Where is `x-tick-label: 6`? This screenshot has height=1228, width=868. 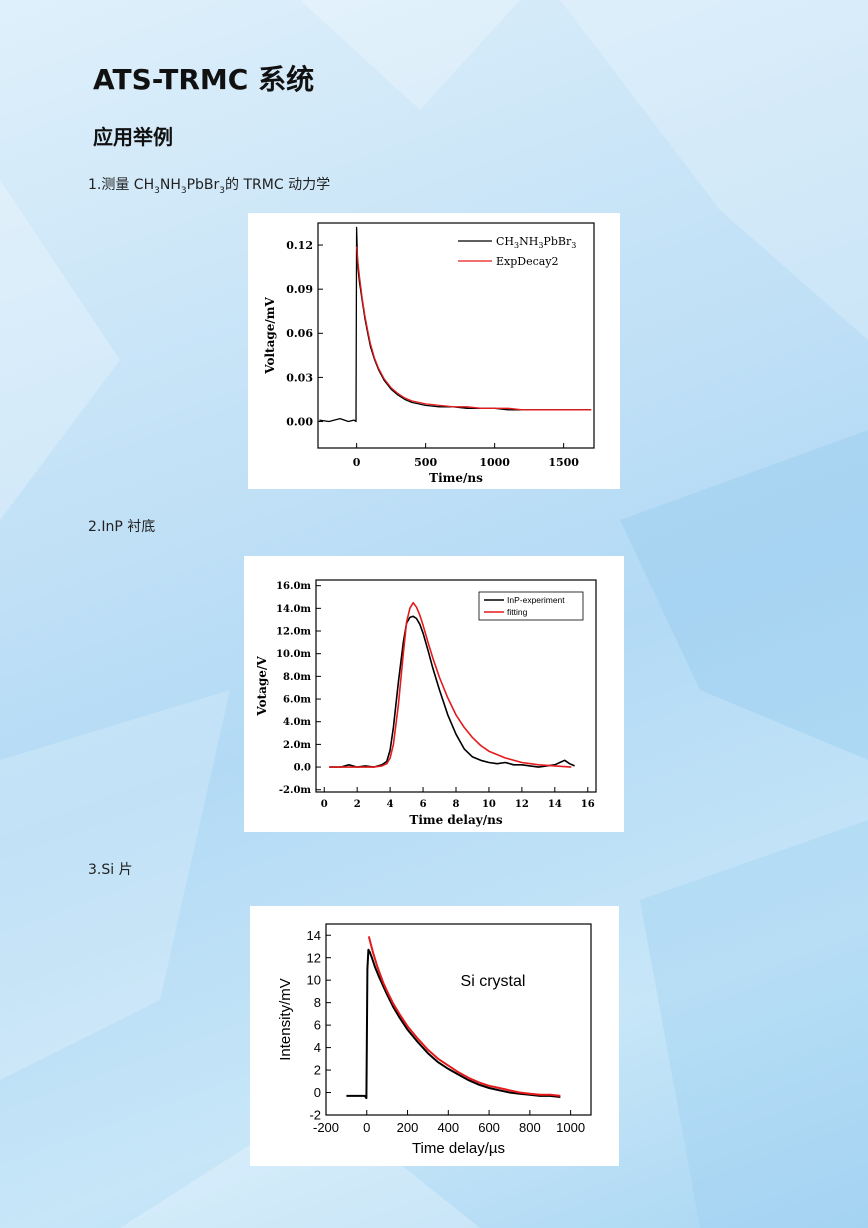
x-tick-label: 6 is located at coordinates (423, 804).